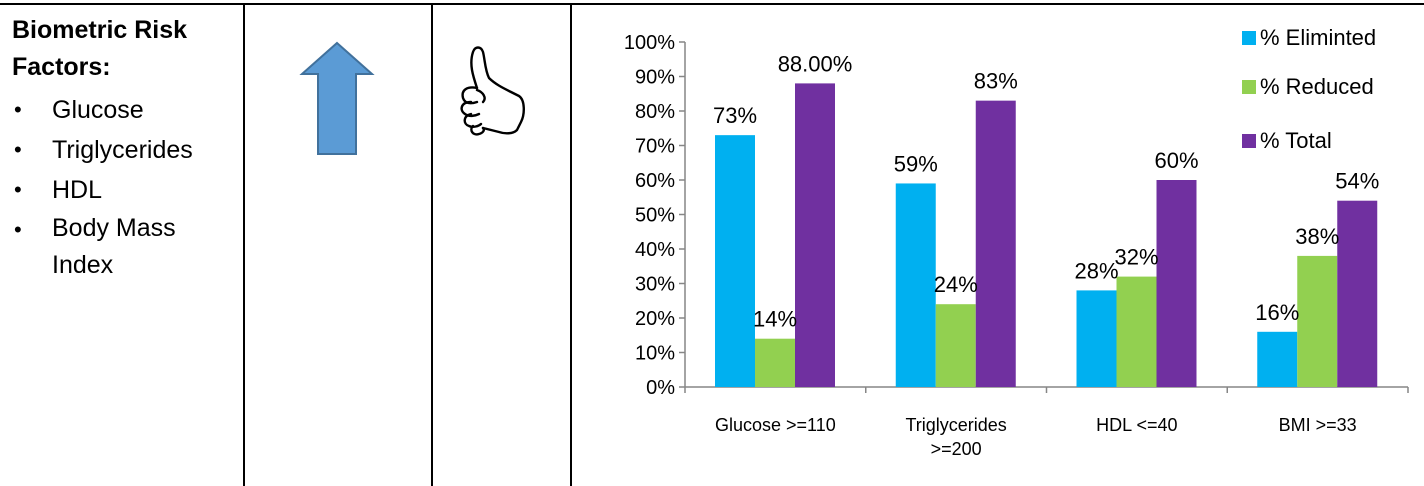 The height and width of the screenshot is (486, 1424). I want to click on list-item: Body Mass Index, so click(124, 247).